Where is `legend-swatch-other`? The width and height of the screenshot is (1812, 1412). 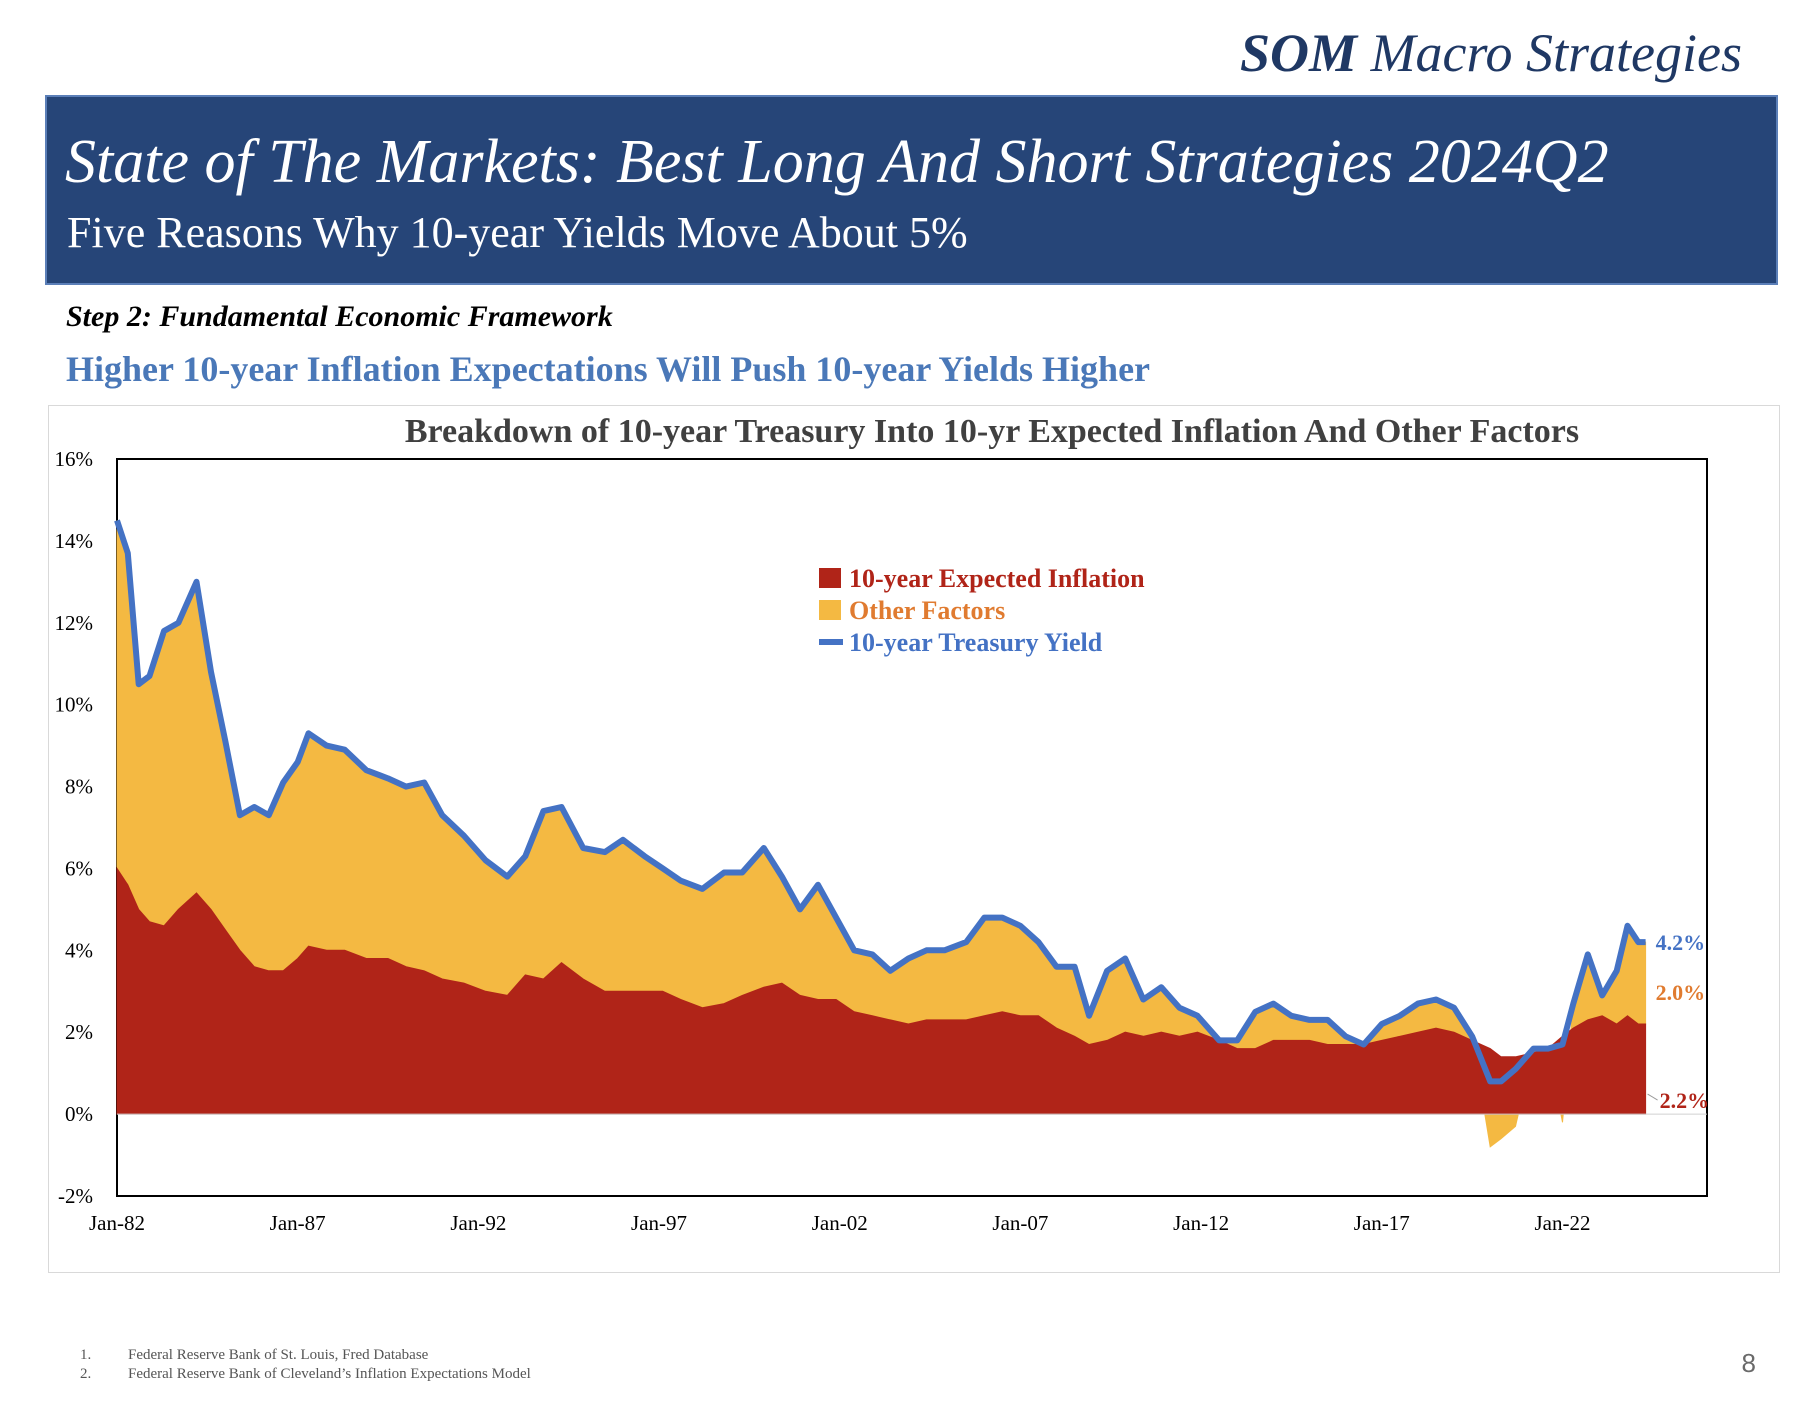 legend-swatch-other is located at coordinates (830, 610).